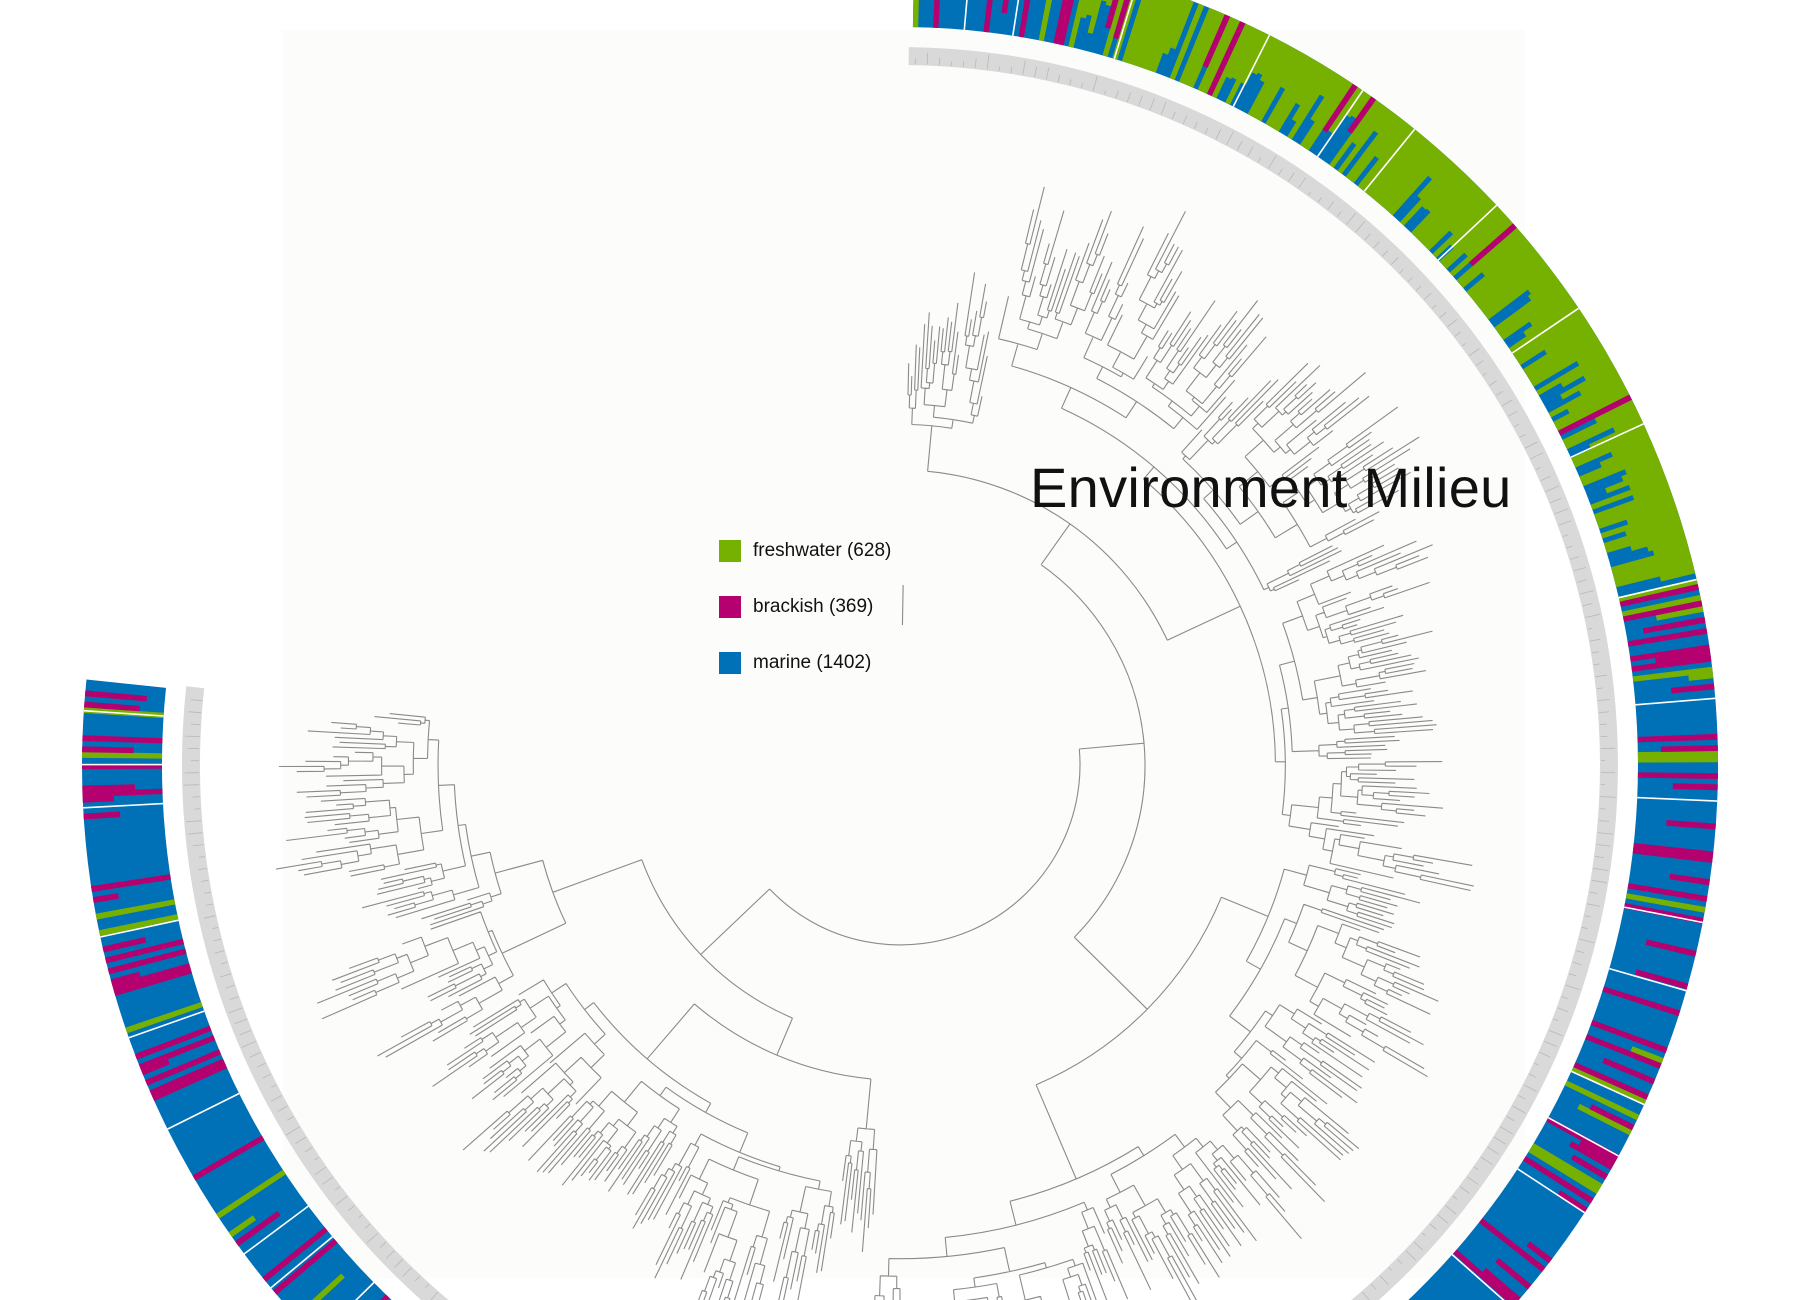 The width and height of the screenshot is (1800, 1300). What do you see at coordinates (902, 605) in the screenshot?
I see `tree-root-stub` at bounding box center [902, 605].